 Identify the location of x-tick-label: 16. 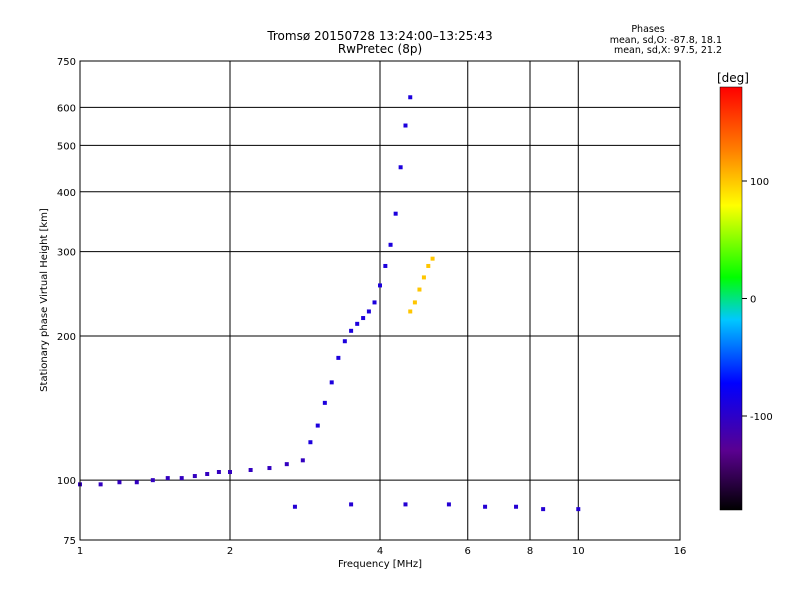
(680, 551).